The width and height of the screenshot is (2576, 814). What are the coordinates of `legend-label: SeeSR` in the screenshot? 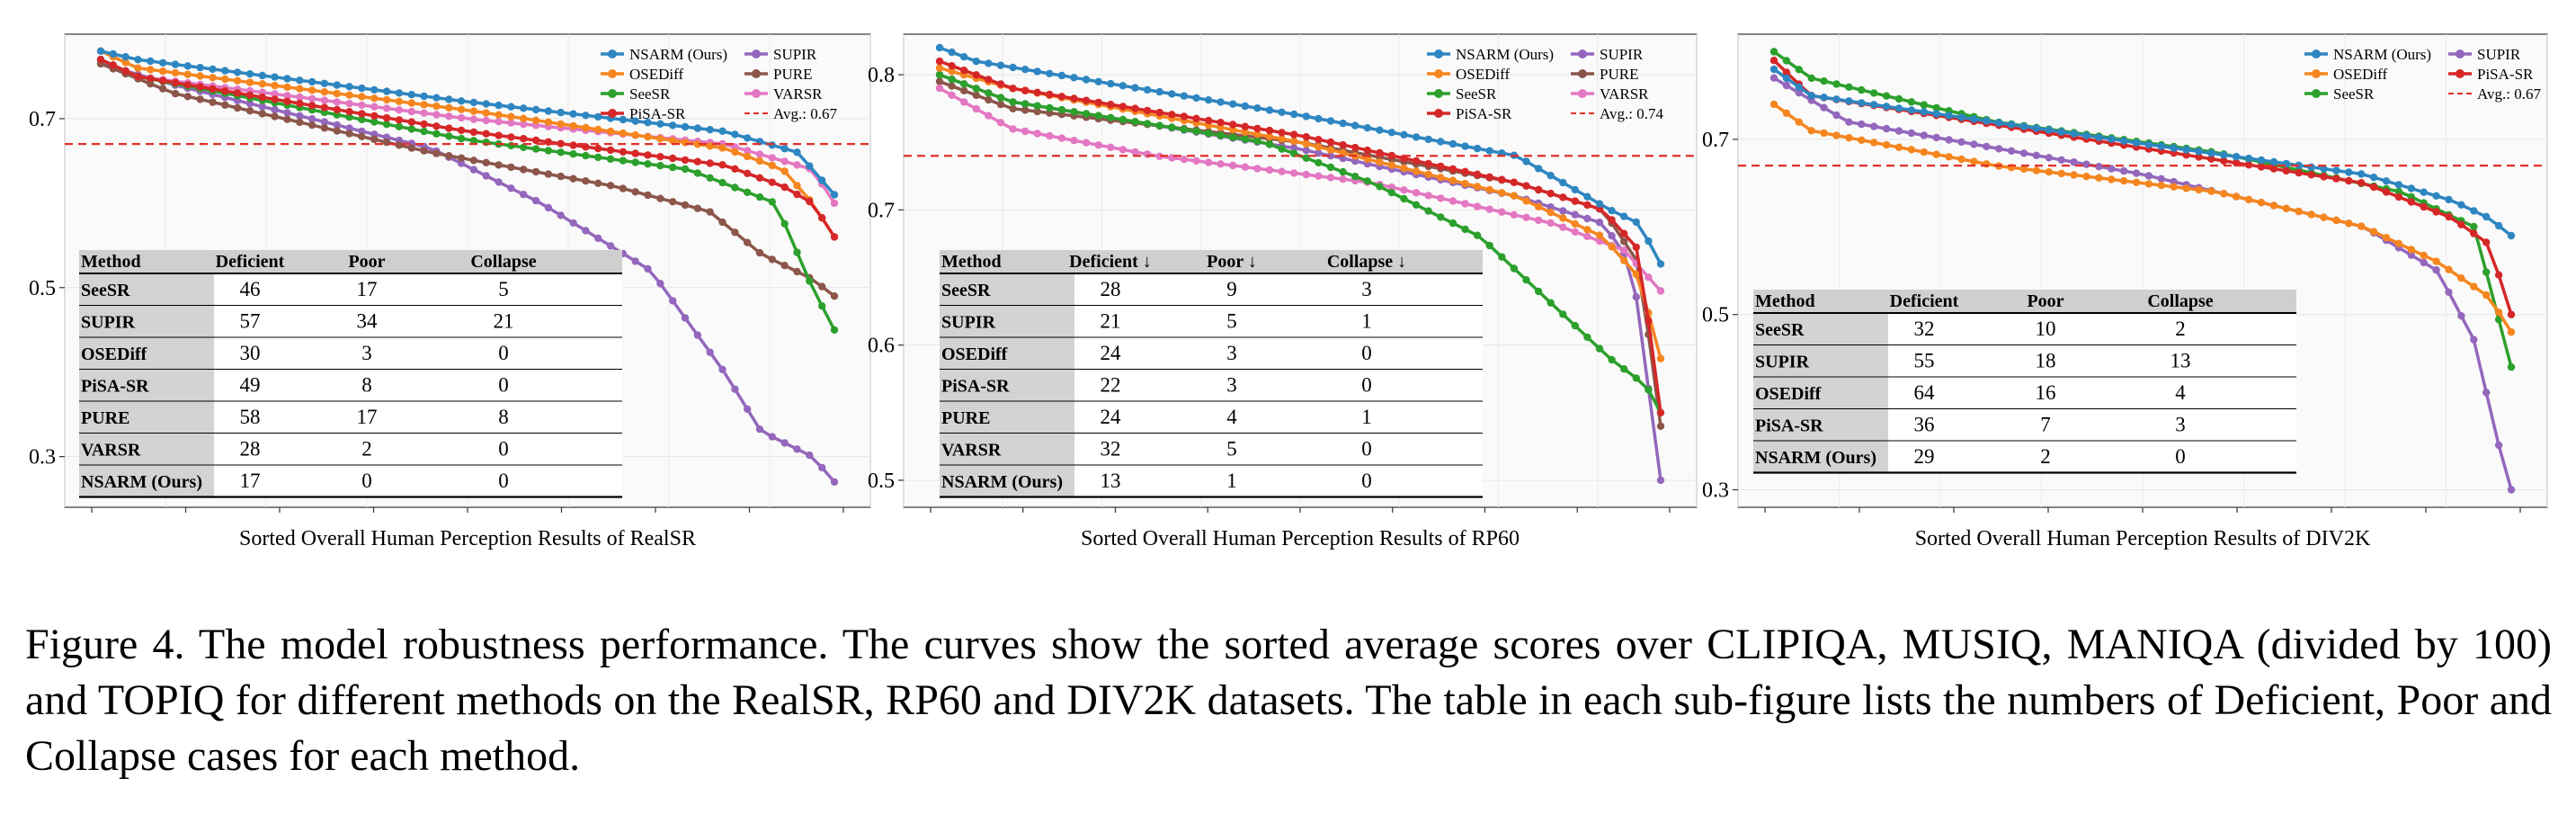 It's located at (650, 94).